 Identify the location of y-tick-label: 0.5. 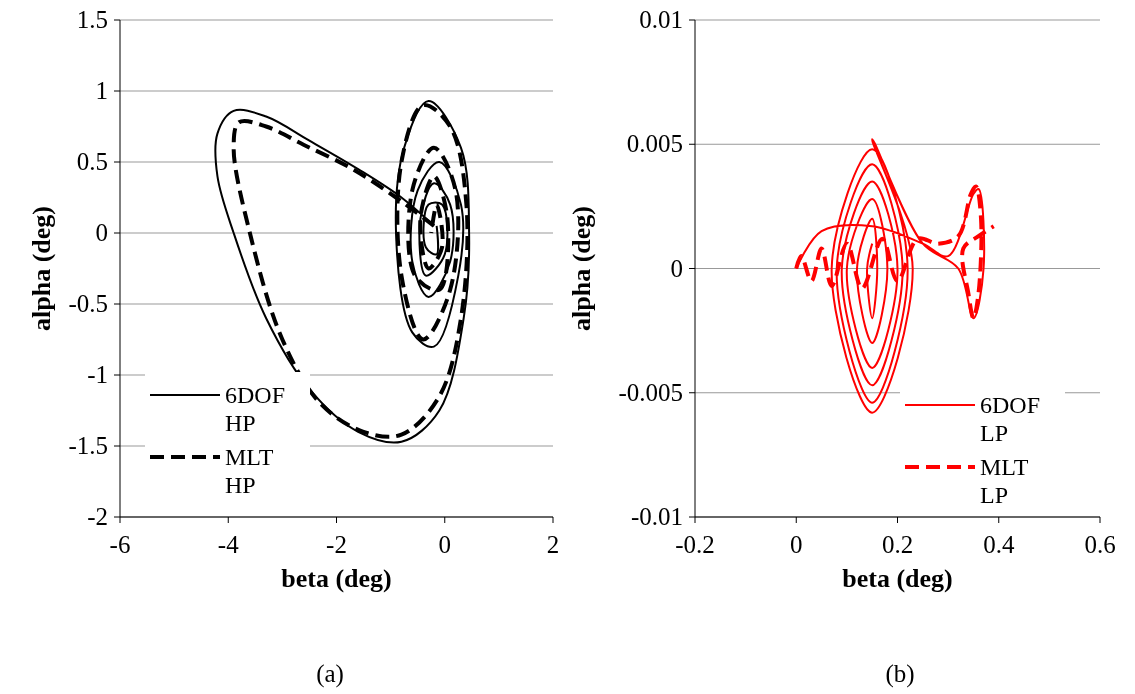
(92, 161).